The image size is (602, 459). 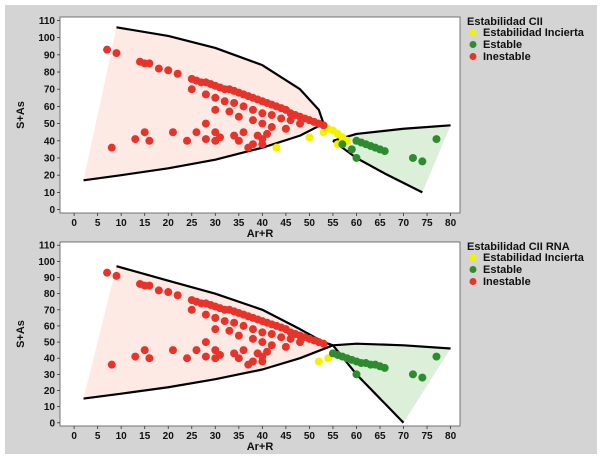 What do you see at coordinates (21, 334) in the screenshot?
I see `y-axis-label: S+As` at bounding box center [21, 334].